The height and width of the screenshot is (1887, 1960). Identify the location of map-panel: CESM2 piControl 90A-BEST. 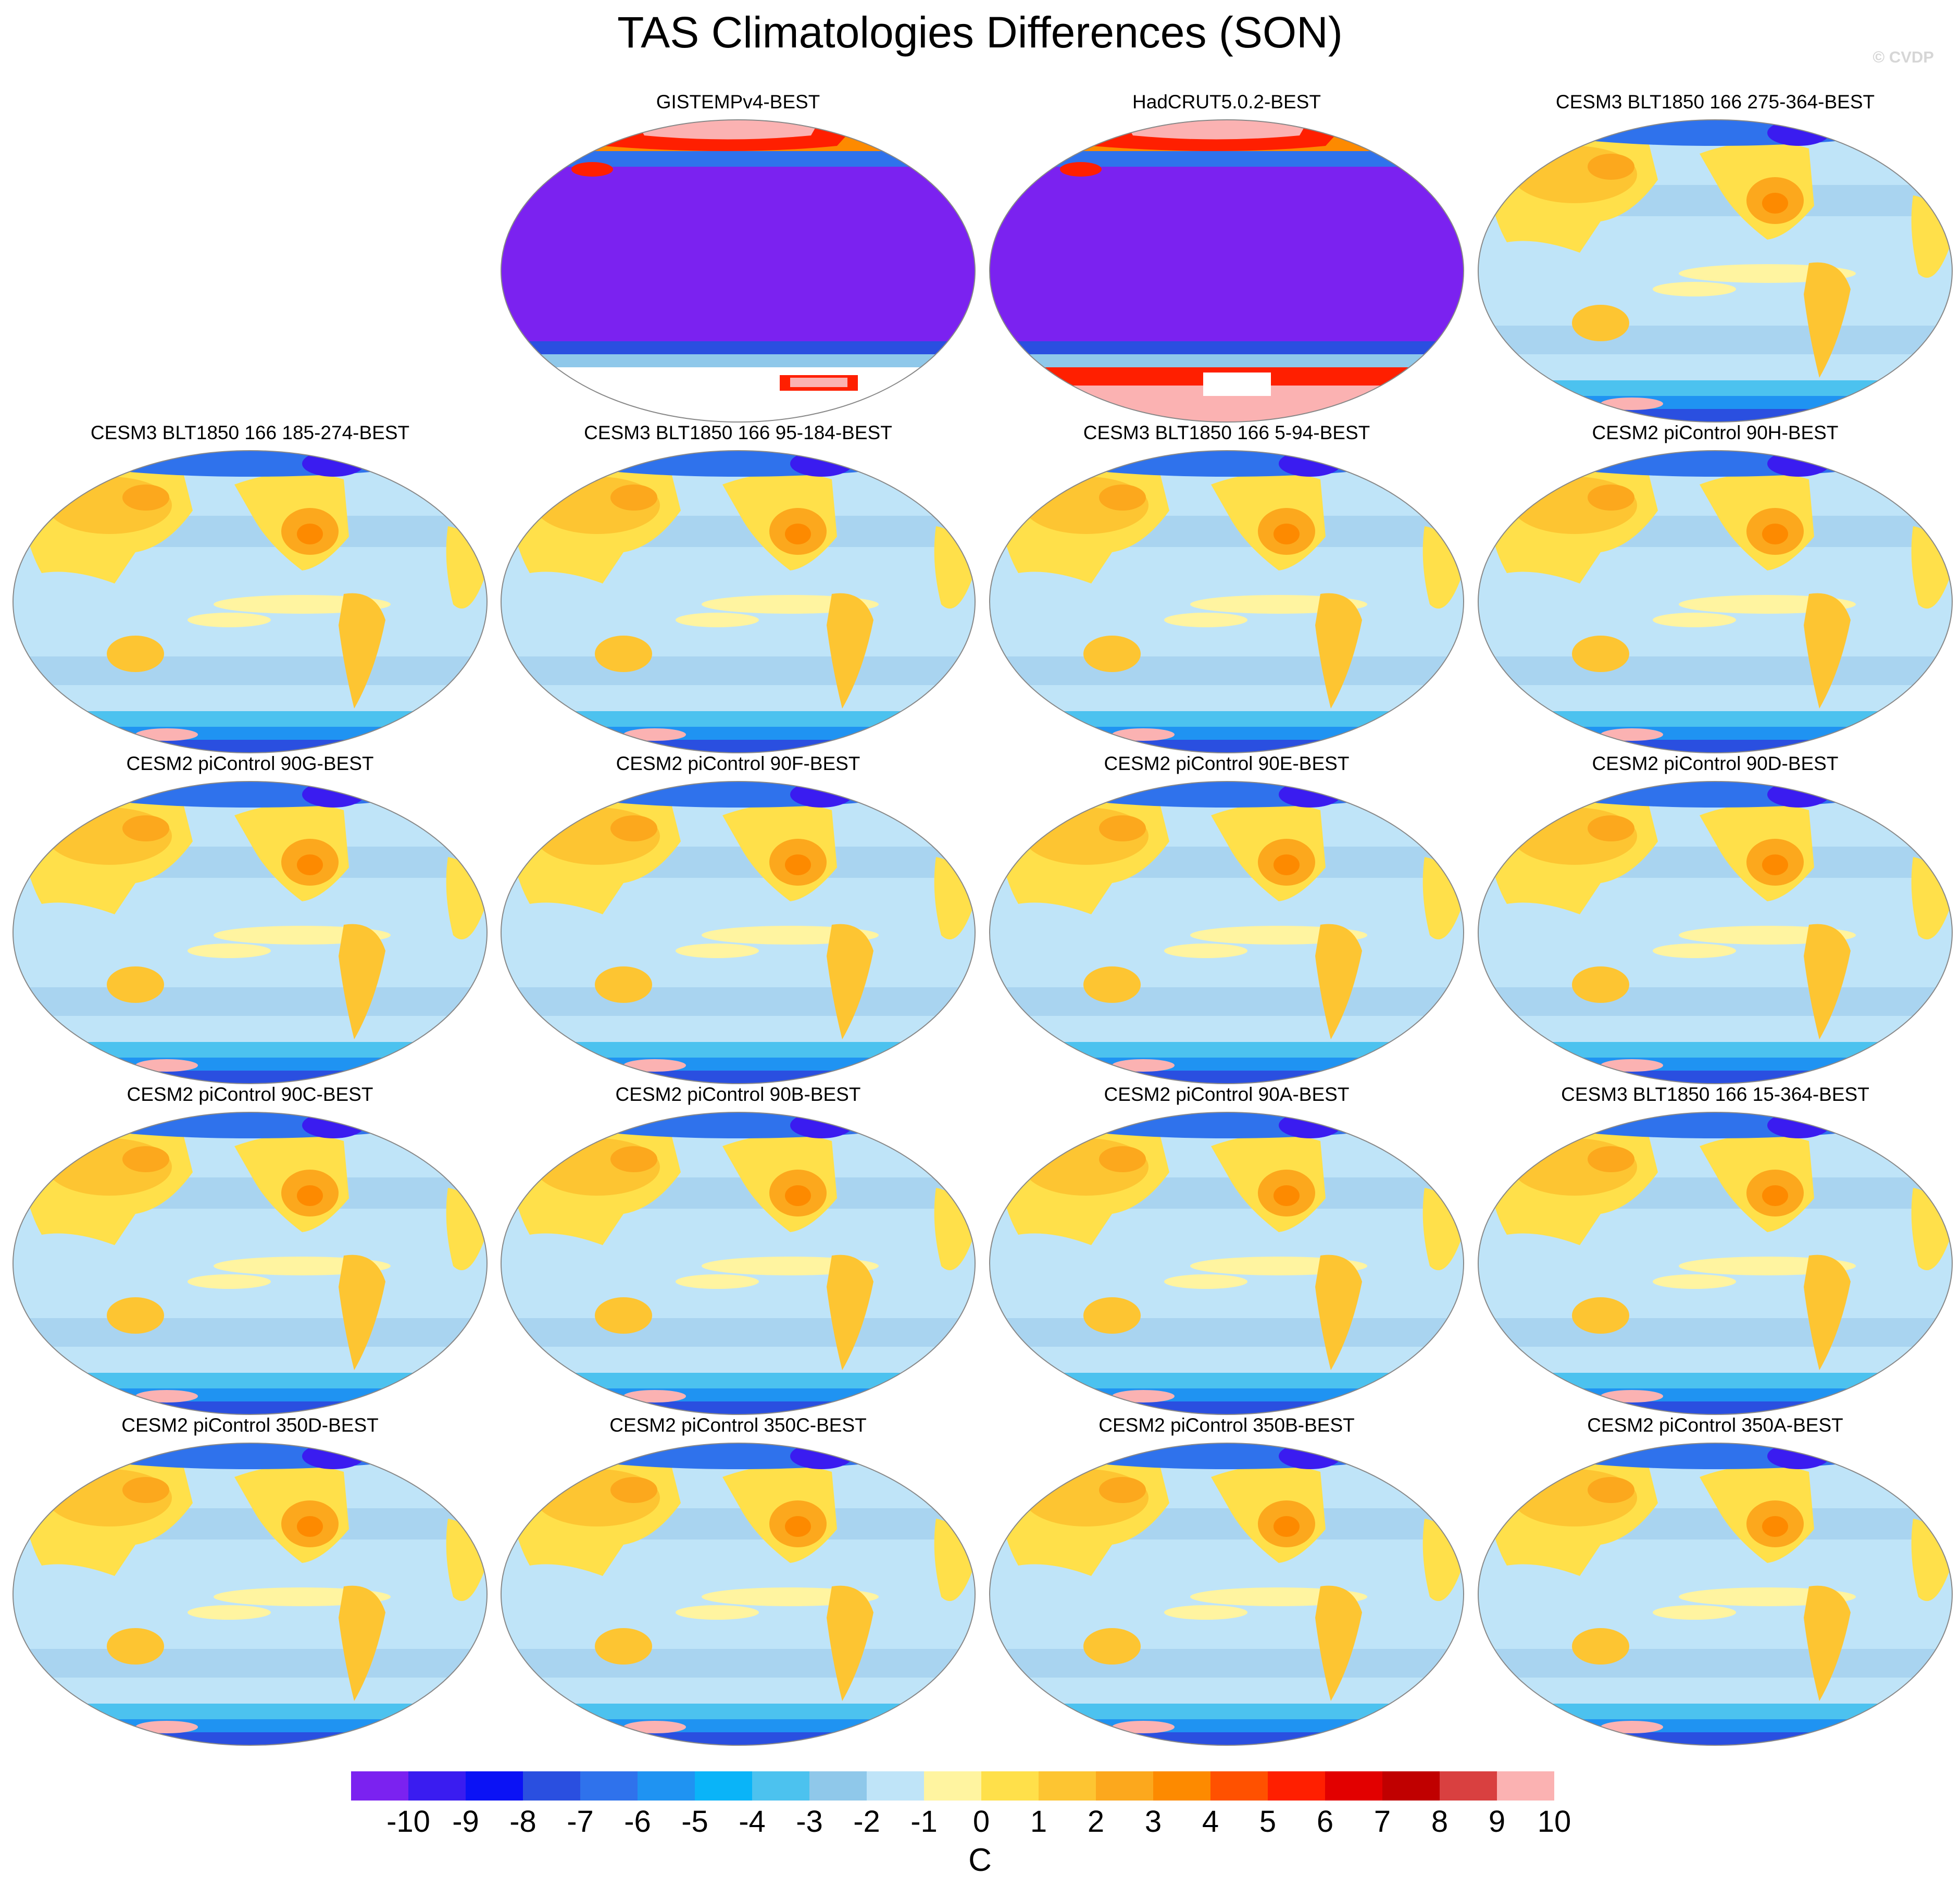
(1227, 1250).